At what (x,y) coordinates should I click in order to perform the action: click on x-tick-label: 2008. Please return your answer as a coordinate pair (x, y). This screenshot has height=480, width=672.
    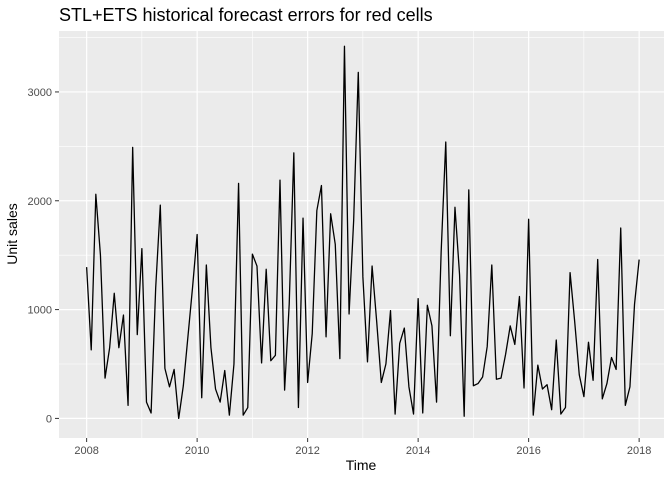
    Looking at the image, I should click on (86, 451).